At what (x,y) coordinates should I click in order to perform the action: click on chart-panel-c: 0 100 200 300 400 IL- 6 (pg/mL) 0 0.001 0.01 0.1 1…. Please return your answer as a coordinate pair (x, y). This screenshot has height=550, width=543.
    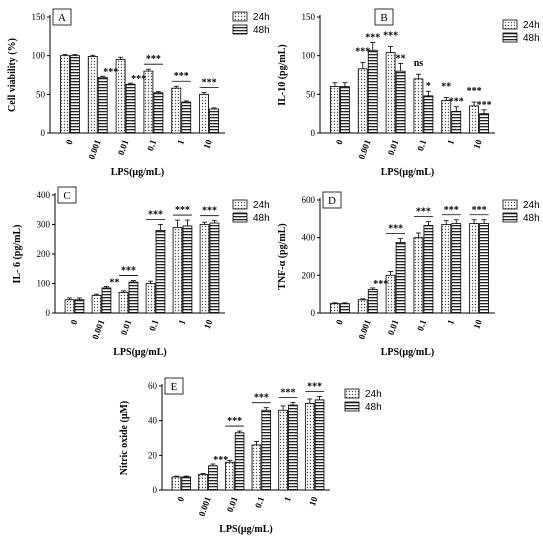
    Looking at the image, I should click on (141, 272).